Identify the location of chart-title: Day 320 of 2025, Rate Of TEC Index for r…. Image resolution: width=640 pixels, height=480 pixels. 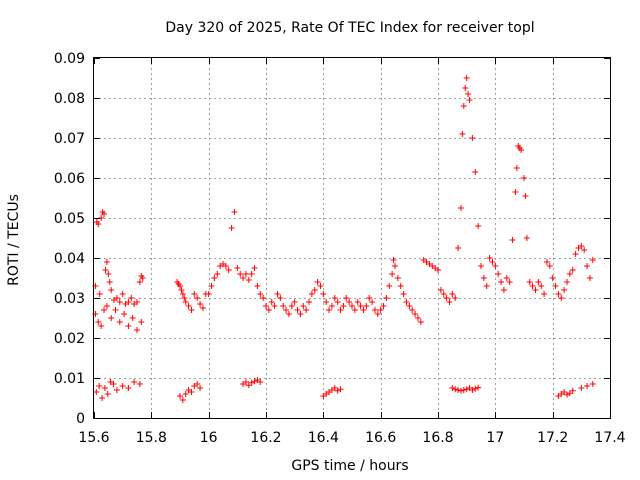
(349, 28).